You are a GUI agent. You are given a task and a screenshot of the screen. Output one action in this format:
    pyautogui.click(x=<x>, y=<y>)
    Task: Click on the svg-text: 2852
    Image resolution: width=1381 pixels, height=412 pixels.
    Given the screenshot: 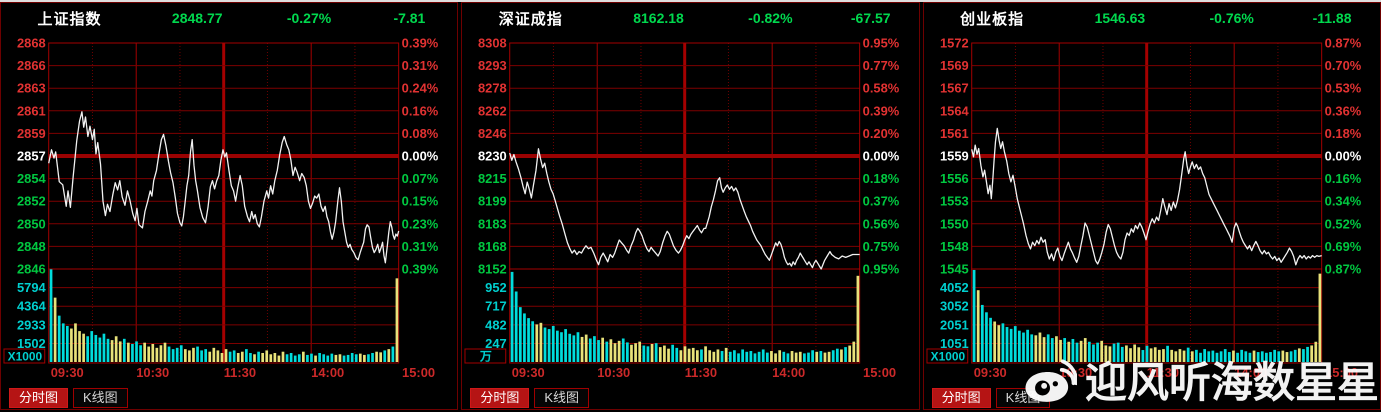 What is the action you would take?
    pyautogui.click(x=31, y=201)
    